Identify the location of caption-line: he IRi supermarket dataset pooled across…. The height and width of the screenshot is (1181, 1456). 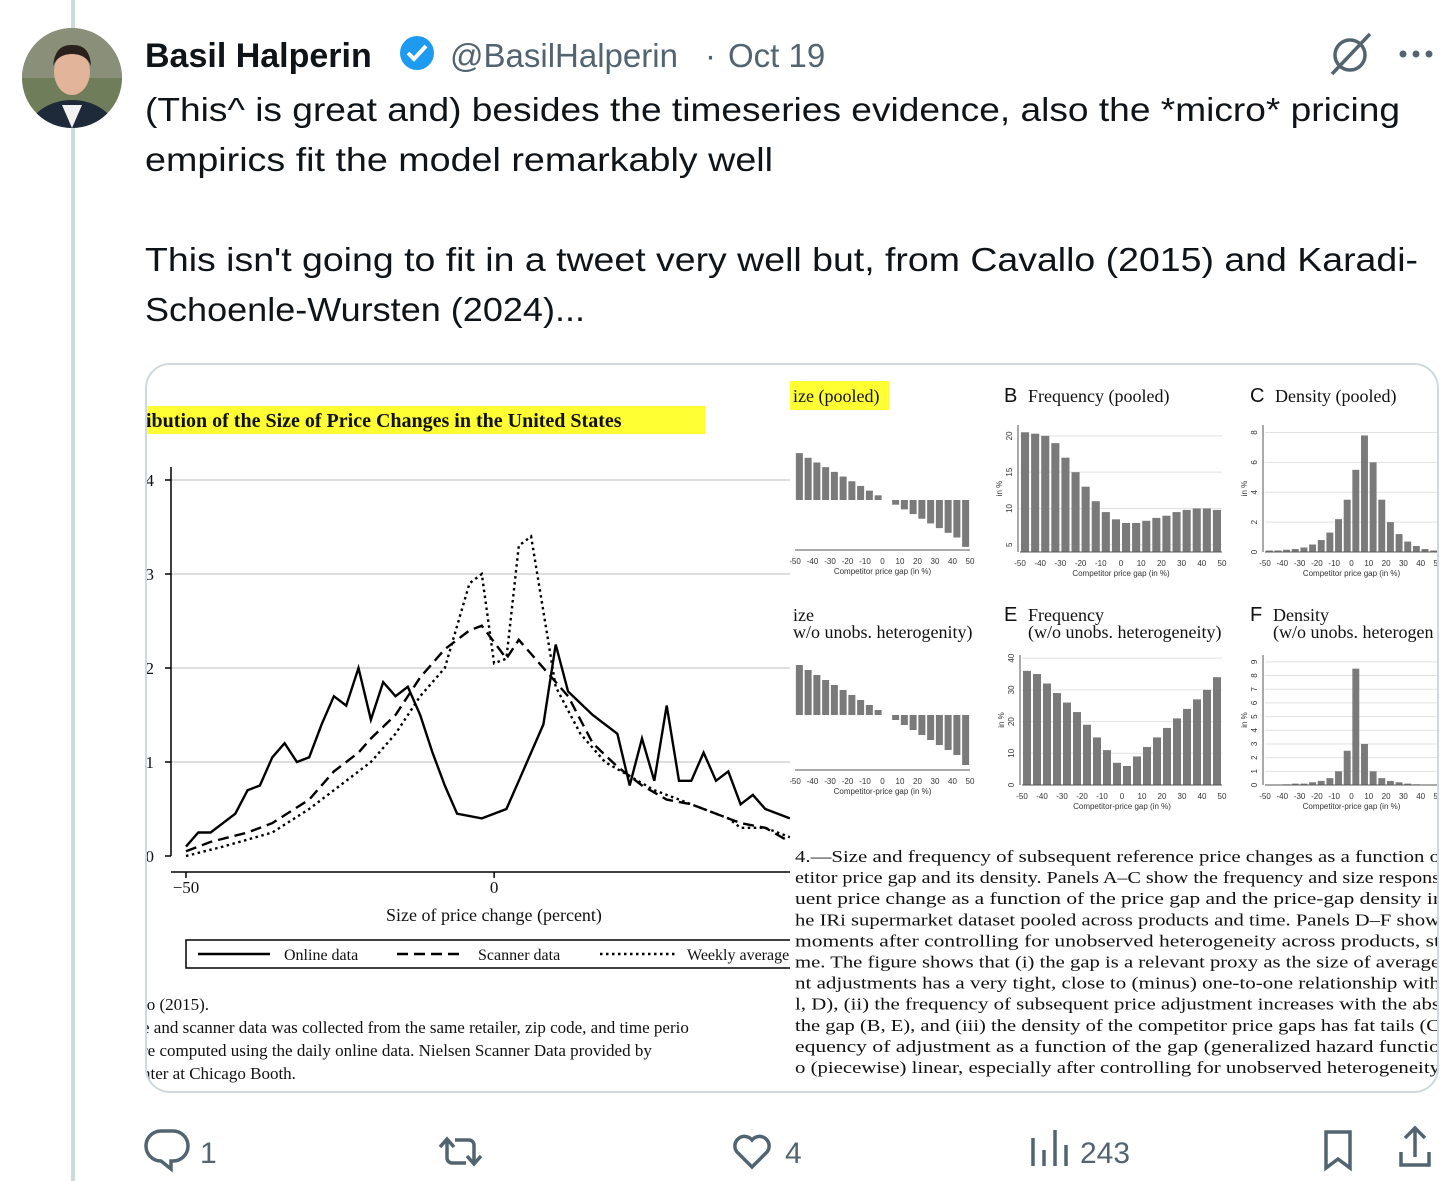
(1118, 919).